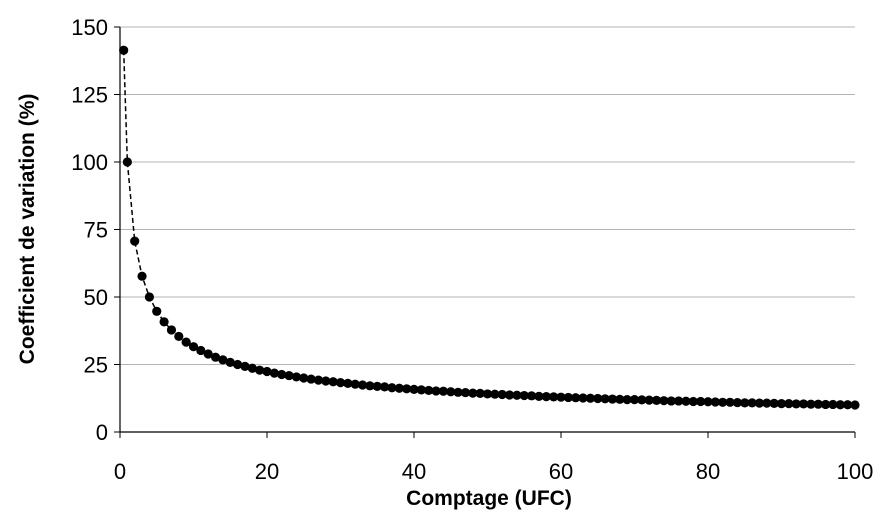 The height and width of the screenshot is (512, 881). I want to click on y-tick-label: 0, so click(102, 432).